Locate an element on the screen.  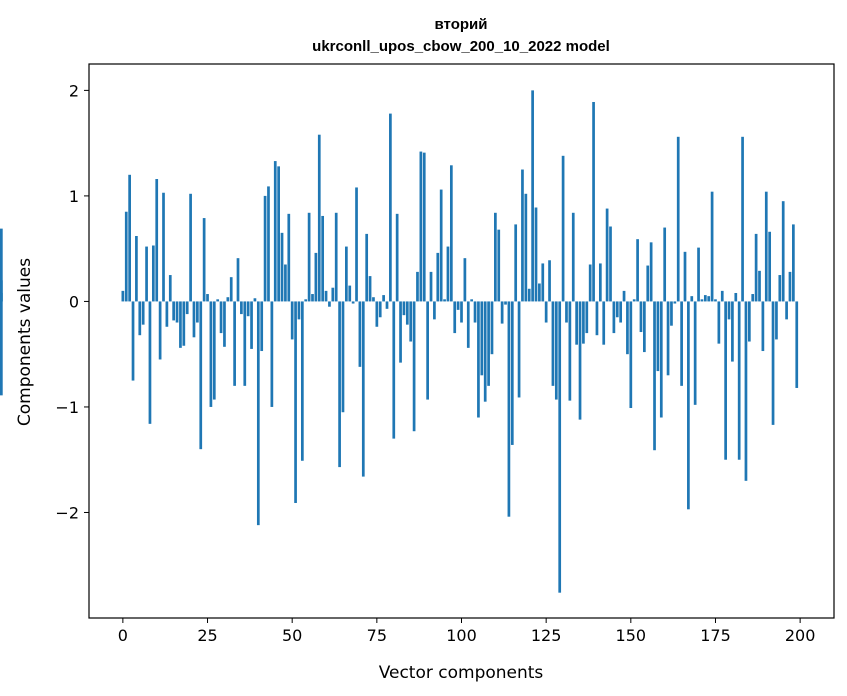
y-tick-label: −2 is located at coordinates (67, 512).